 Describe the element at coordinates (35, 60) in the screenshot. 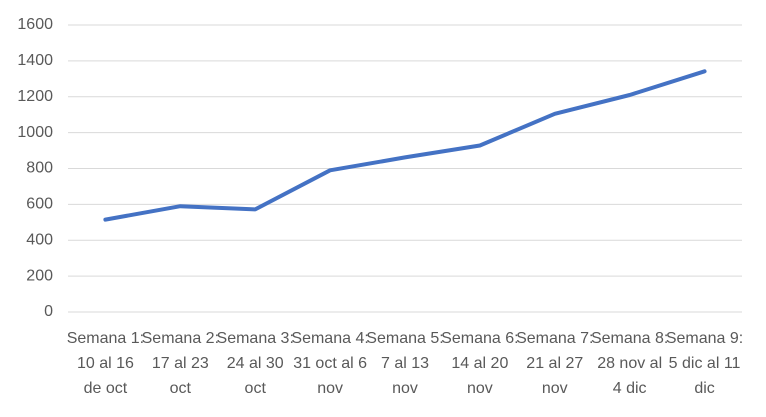

I see `y-tick-label: 1400` at that location.